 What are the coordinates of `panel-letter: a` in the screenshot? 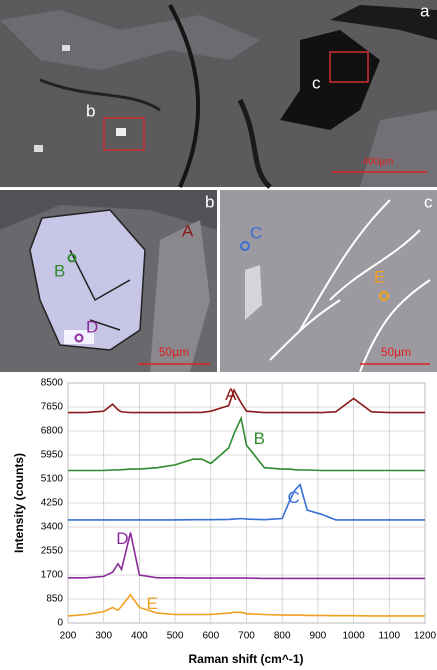 It's located at (425, 10).